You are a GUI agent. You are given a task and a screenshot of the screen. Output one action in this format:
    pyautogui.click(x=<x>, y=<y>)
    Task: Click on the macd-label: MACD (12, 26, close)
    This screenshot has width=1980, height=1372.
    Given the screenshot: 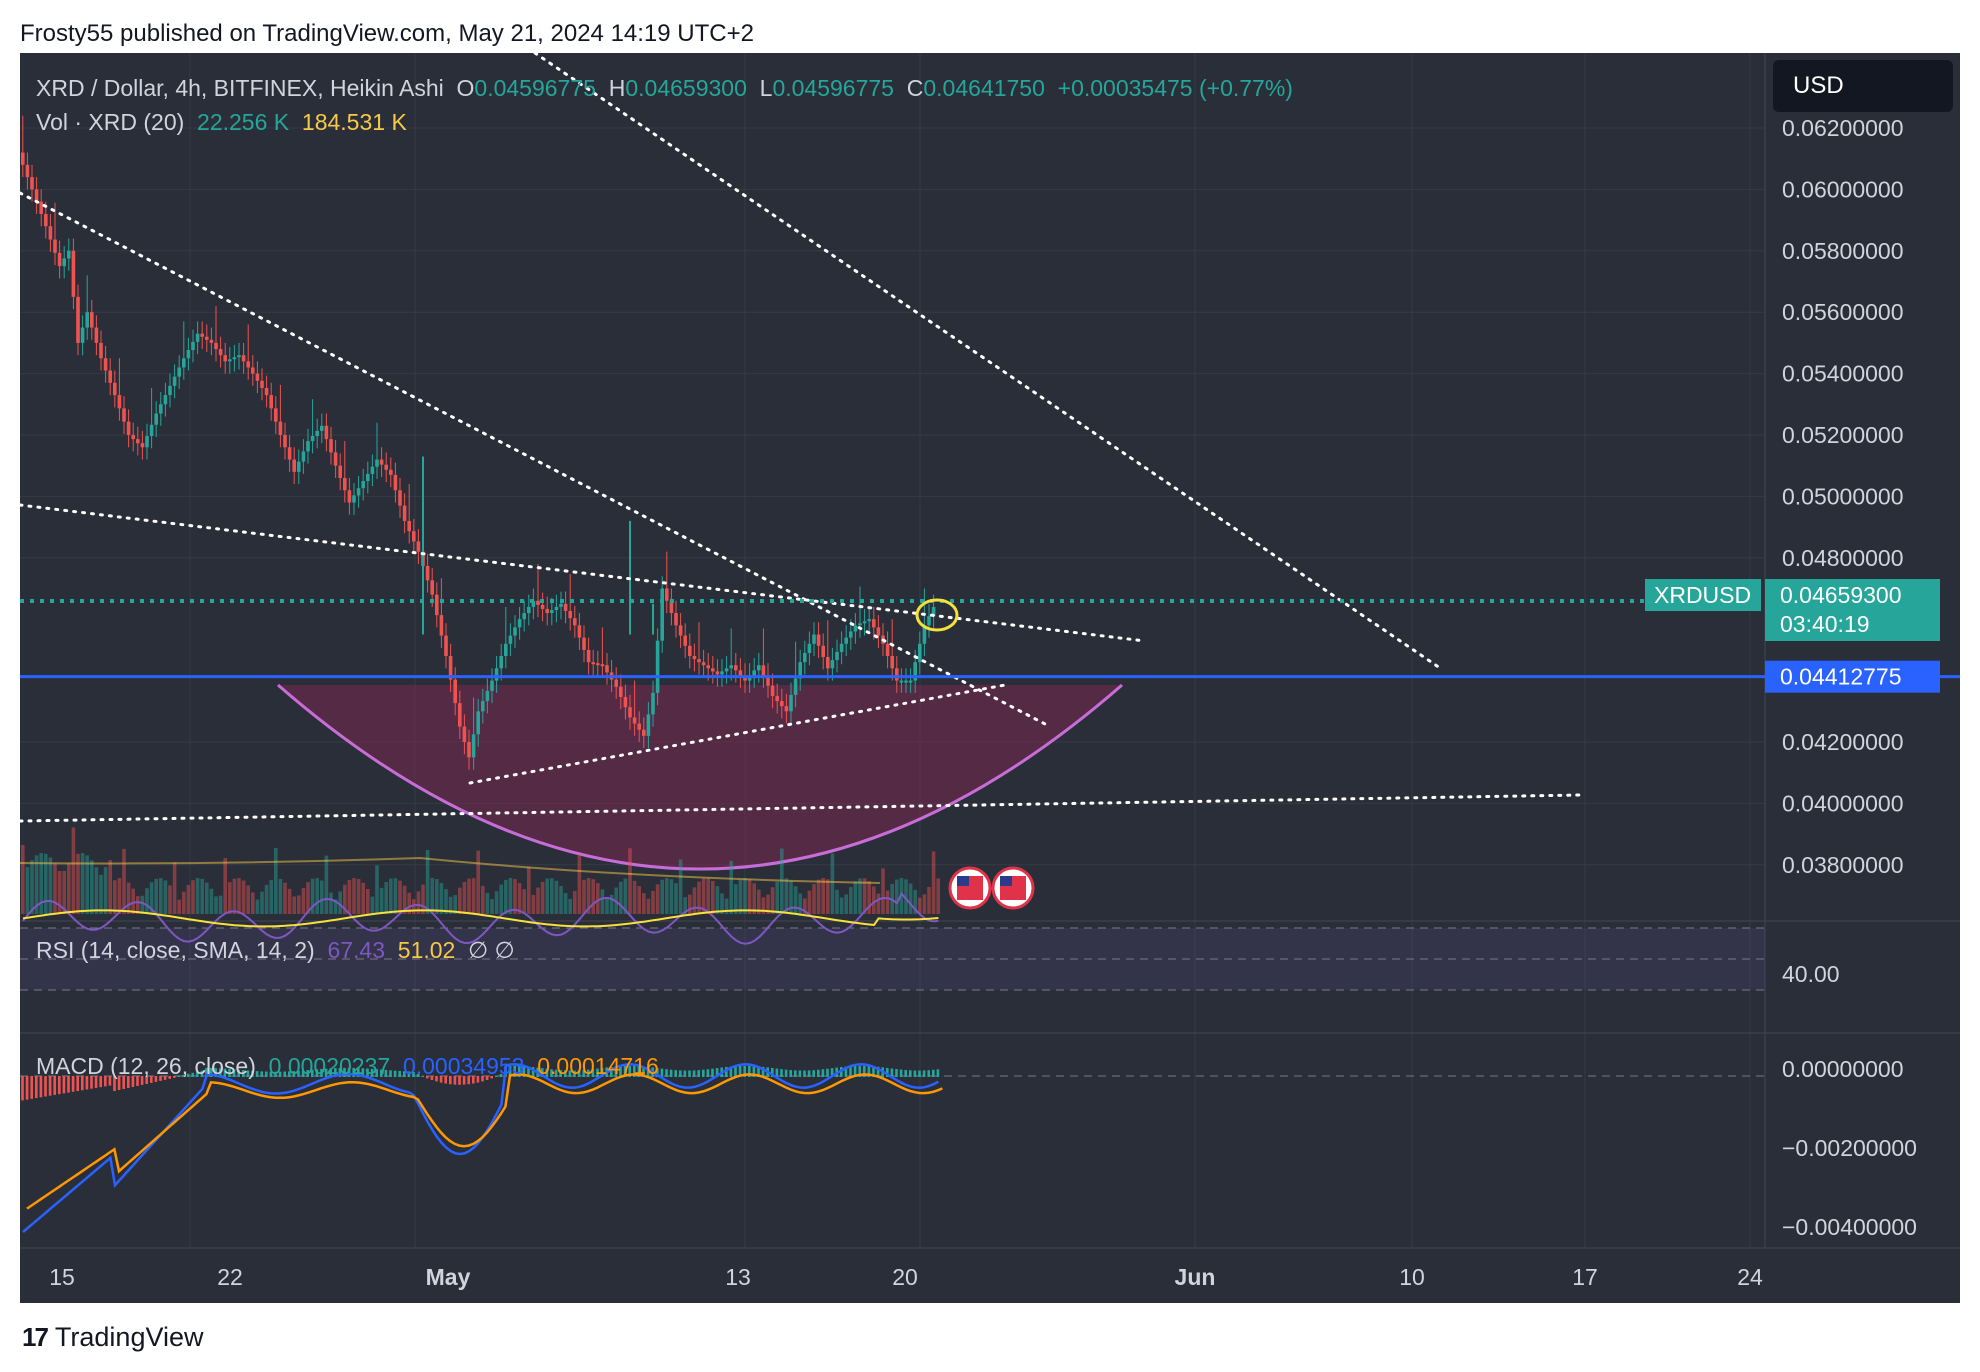 What is the action you would take?
    pyautogui.click(x=146, y=1066)
    